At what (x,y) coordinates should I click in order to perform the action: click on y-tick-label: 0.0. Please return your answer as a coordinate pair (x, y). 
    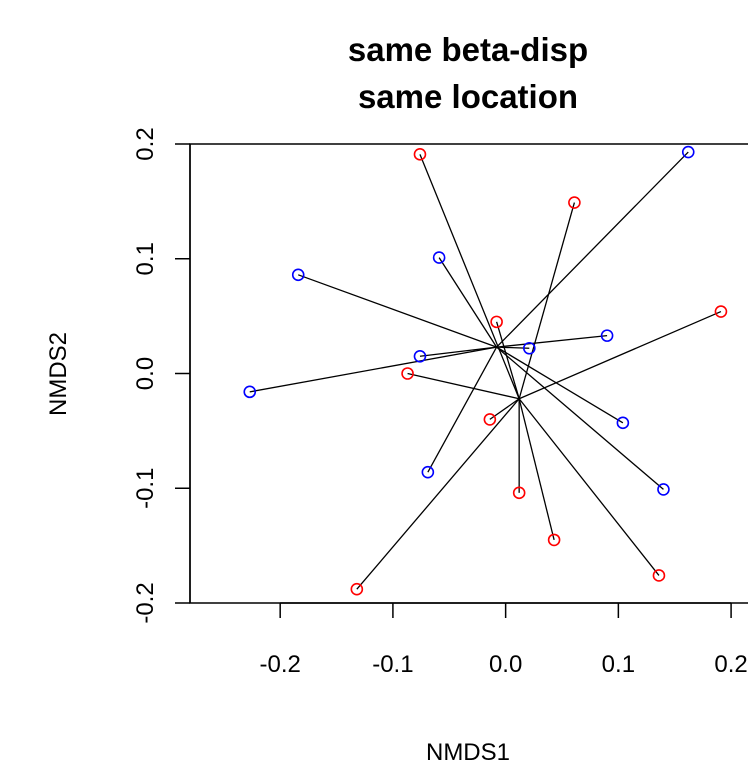
    Looking at the image, I should click on (145, 373).